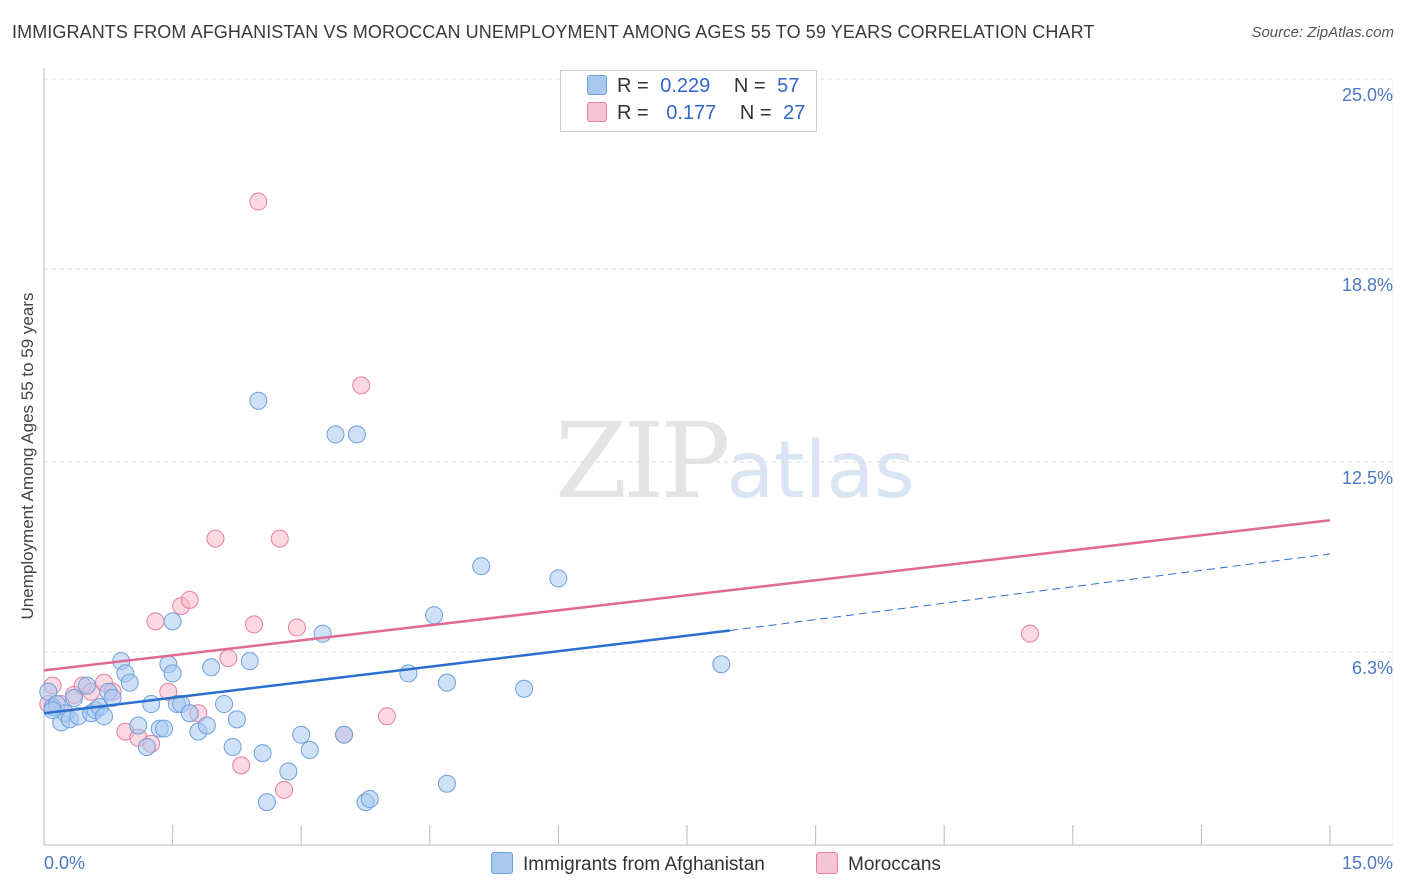  Describe the element at coordinates (642, 461) in the screenshot. I see `watermark-zip: ZIP` at that location.